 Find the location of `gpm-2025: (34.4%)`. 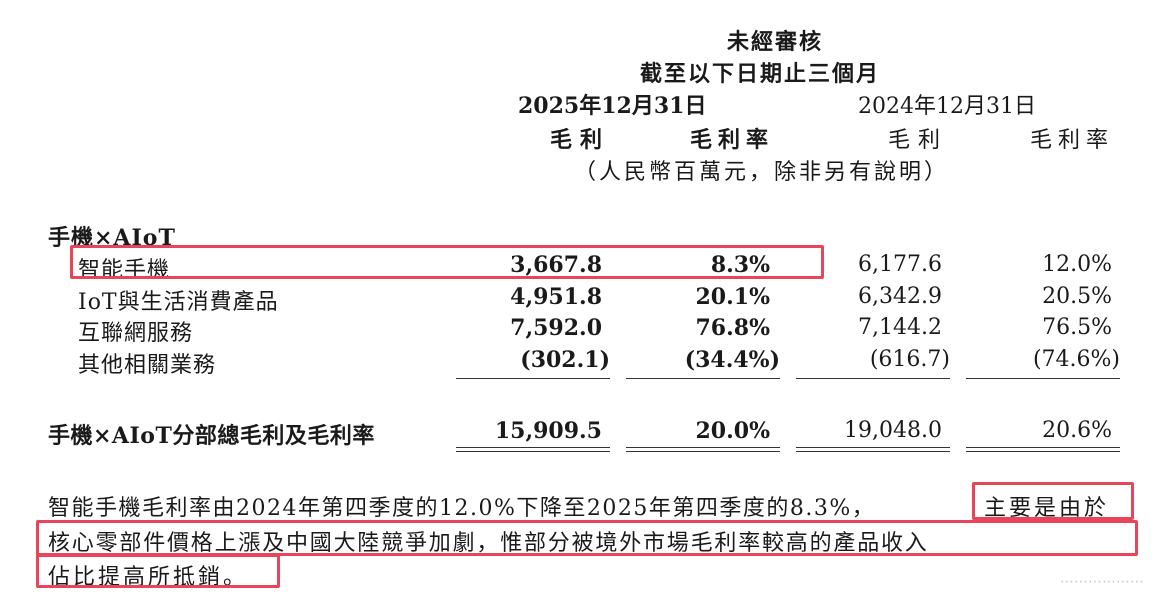

gpm-2025: (34.4%) is located at coordinates (732, 360).